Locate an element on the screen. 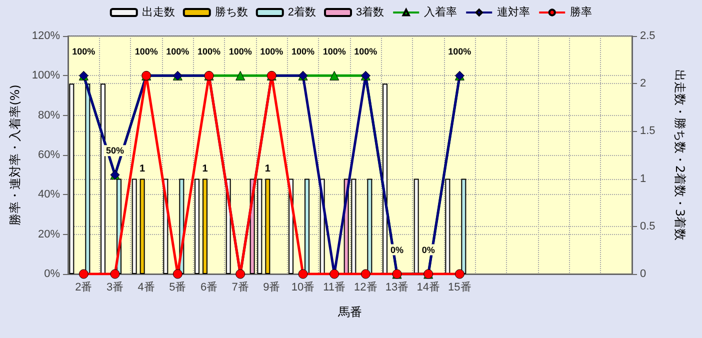 The width and height of the screenshot is (702, 338). data-label: 50% is located at coordinates (115, 151).